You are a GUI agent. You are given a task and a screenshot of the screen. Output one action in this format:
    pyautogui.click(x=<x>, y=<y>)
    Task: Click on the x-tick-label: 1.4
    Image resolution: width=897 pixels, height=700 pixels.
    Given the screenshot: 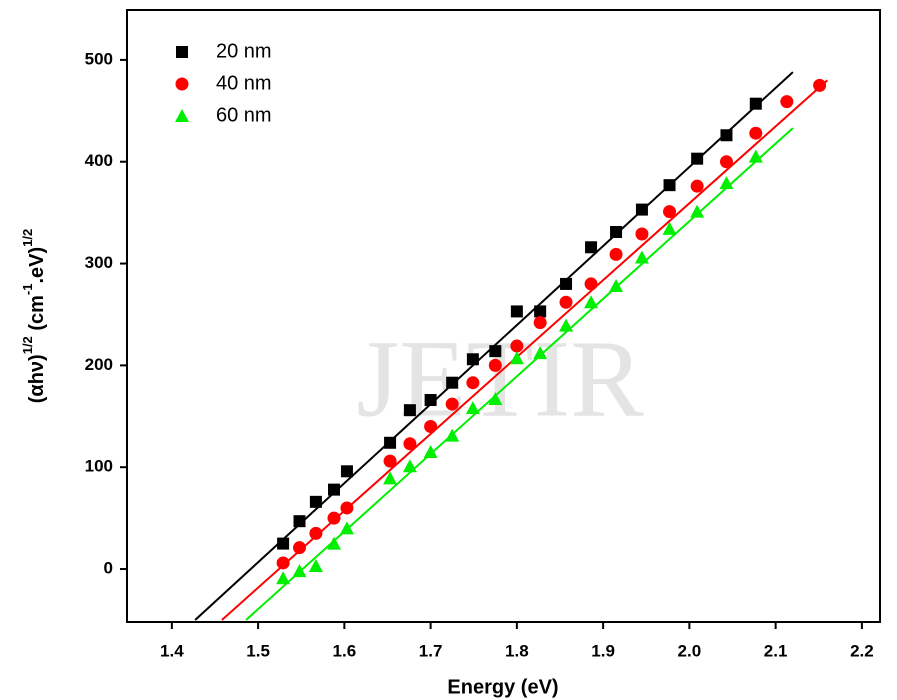 What is the action you would take?
    pyautogui.click(x=172, y=650)
    